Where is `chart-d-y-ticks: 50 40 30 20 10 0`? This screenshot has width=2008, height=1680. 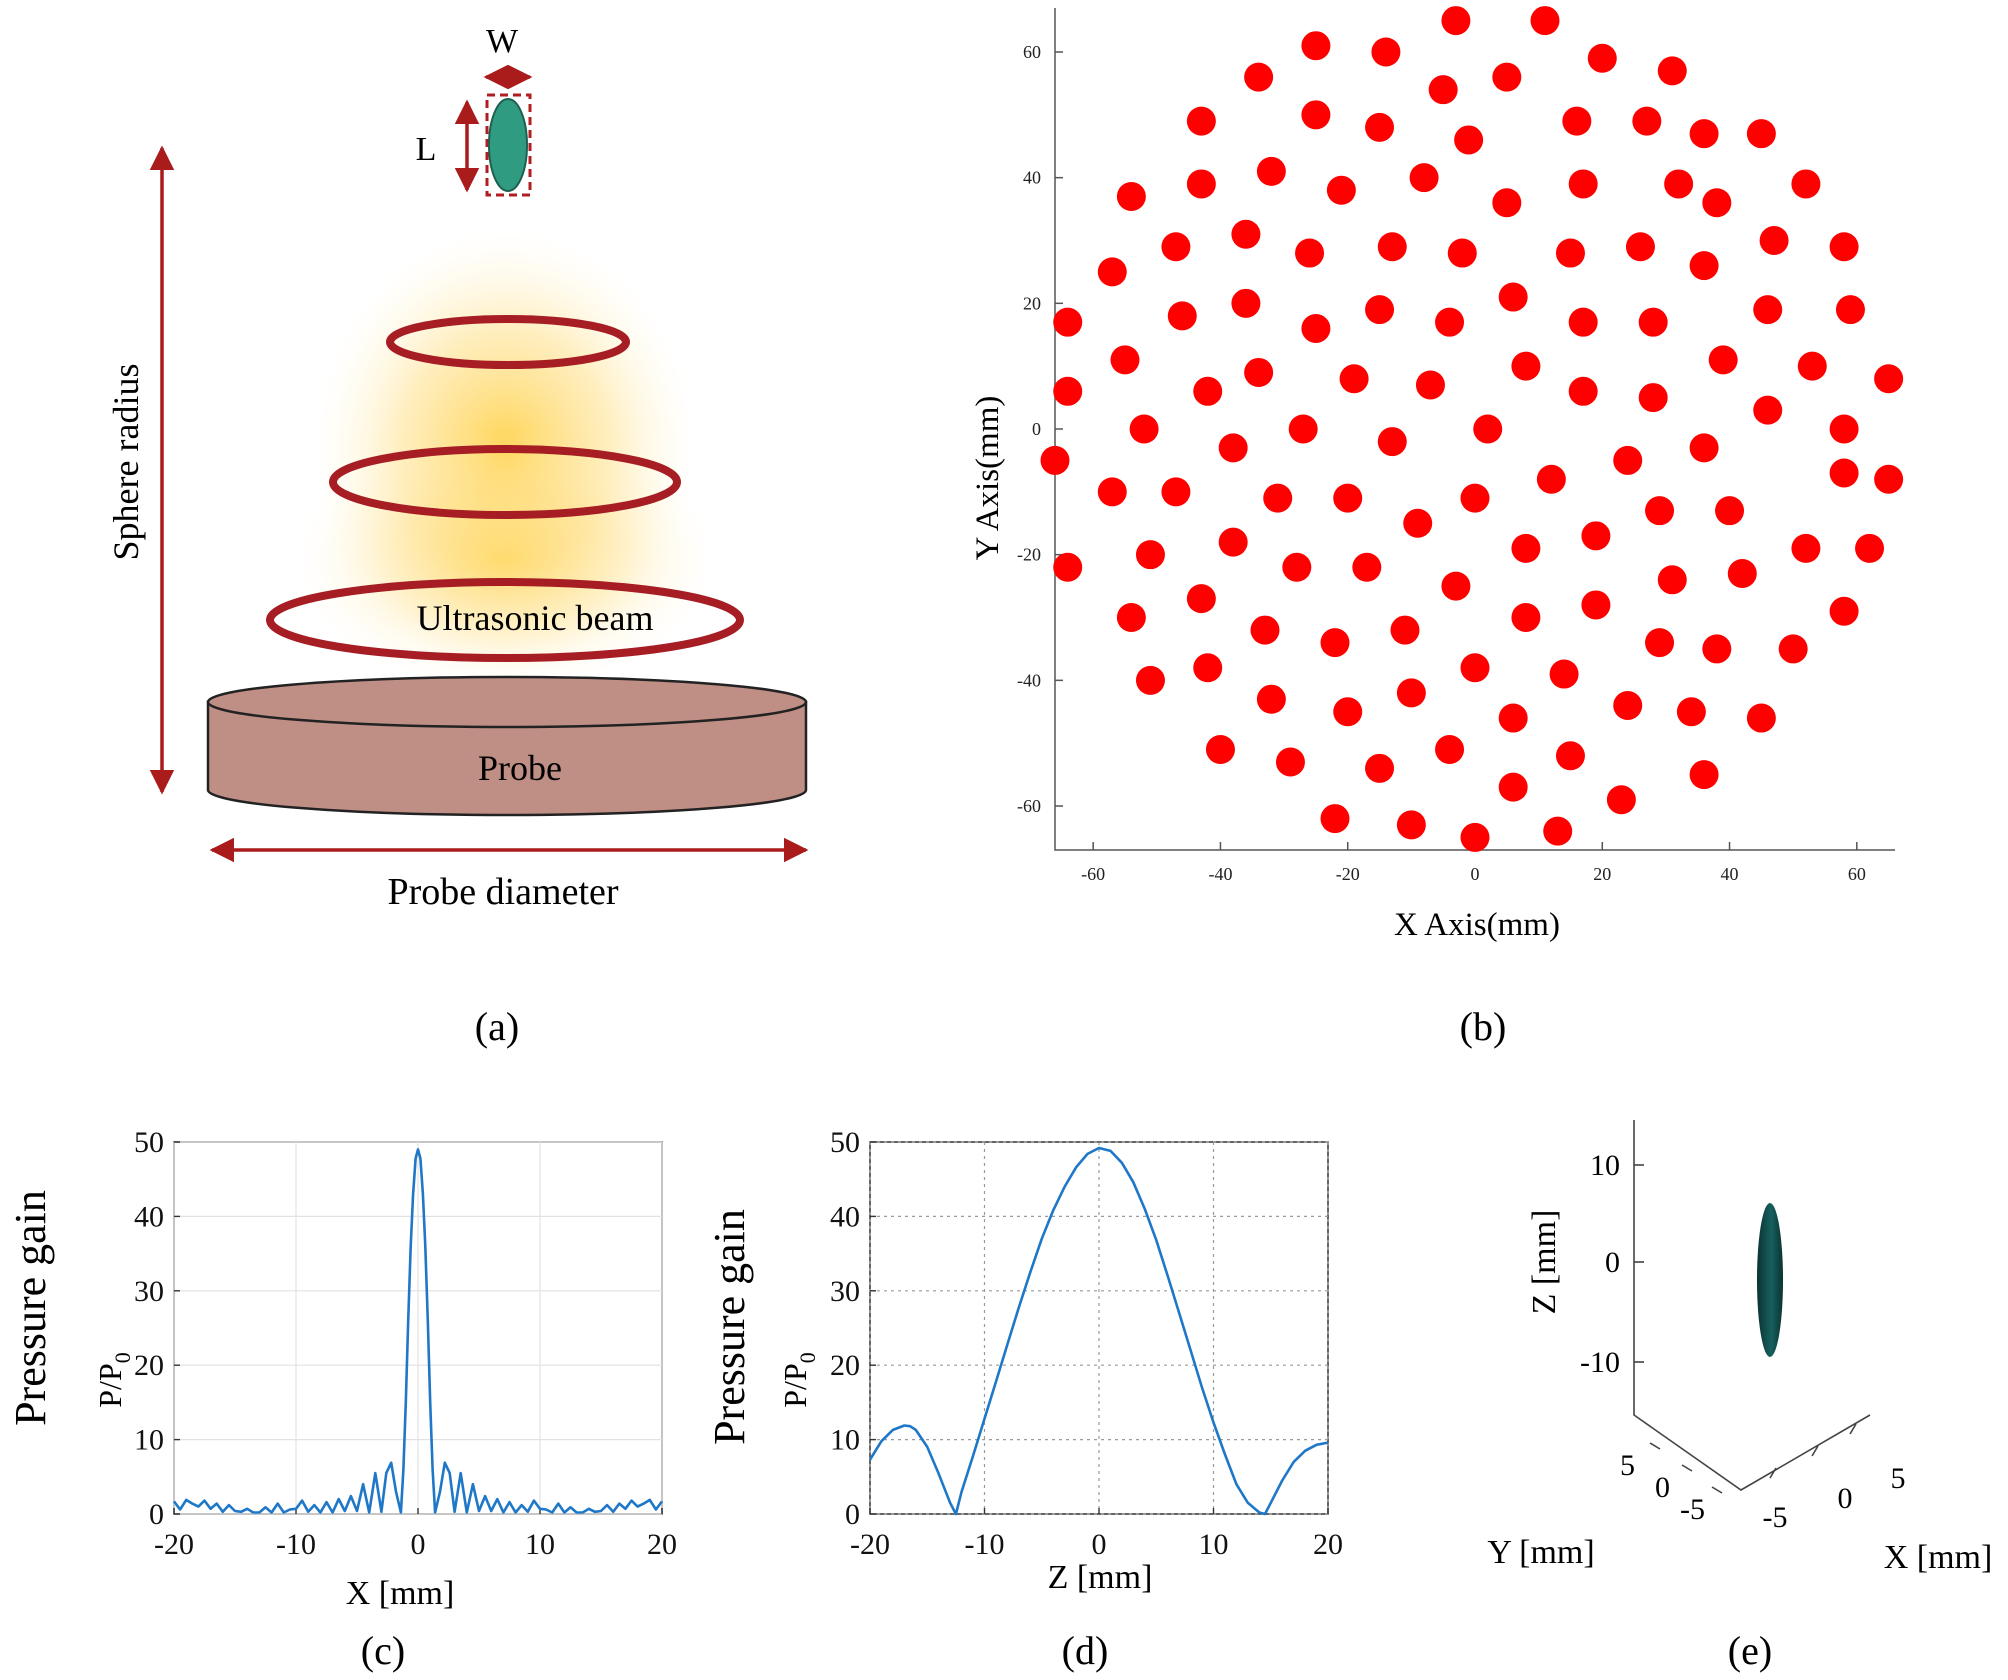
chart-d-y-ticks: 50 40 30 20 10 0 is located at coordinates (853, 1328).